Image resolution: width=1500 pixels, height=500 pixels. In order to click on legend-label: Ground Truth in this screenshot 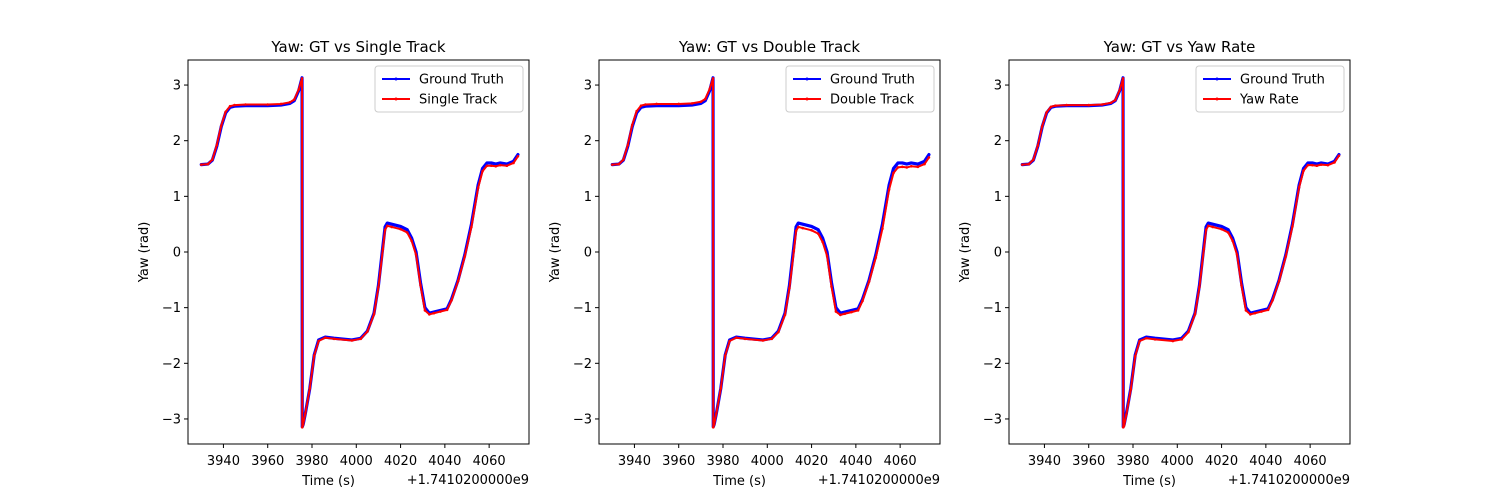, I will do `click(1282, 80)`.